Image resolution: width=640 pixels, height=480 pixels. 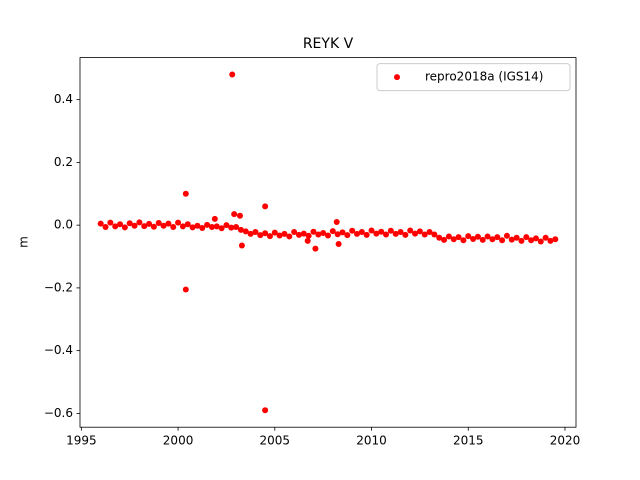 What do you see at coordinates (58, 350) in the screenshot?
I see `y-tick-label: −0.4` at bounding box center [58, 350].